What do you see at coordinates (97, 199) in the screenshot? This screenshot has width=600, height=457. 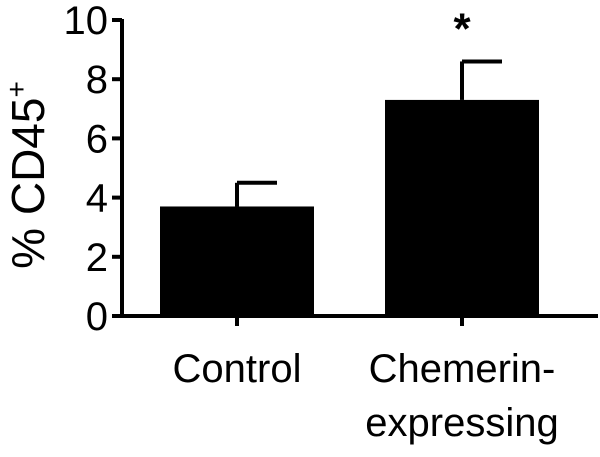 I see `y-tick-label: 4` at bounding box center [97, 199].